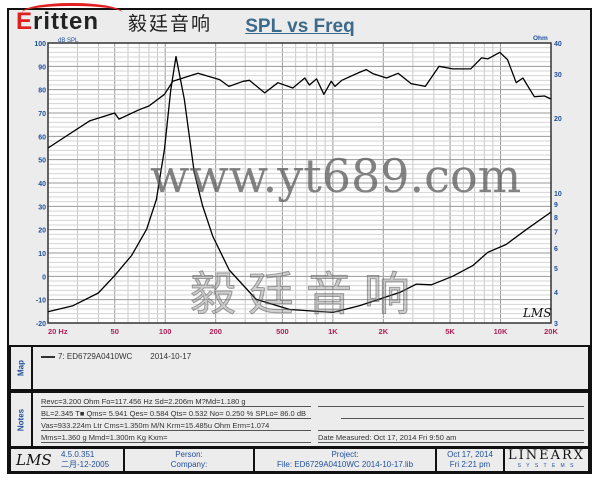  What do you see at coordinates (40, 44) in the screenshot?
I see `y-tick-label: 100` at bounding box center [40, 44].